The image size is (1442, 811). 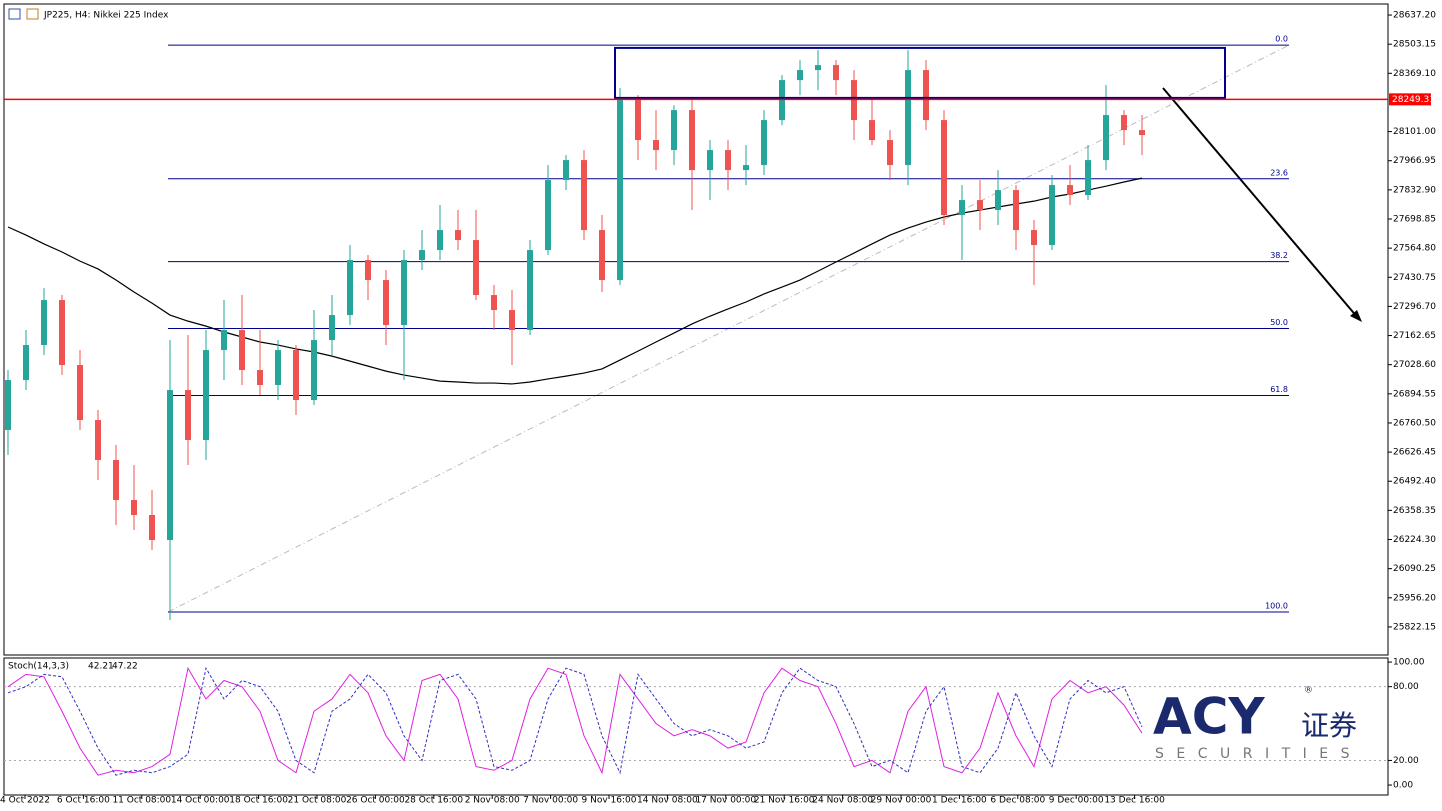 What do you see at coordinates (200, 801) in the screenshot?
I see `x-tick-label: 14 Oct 00:00` at bounding box center [200, 801].